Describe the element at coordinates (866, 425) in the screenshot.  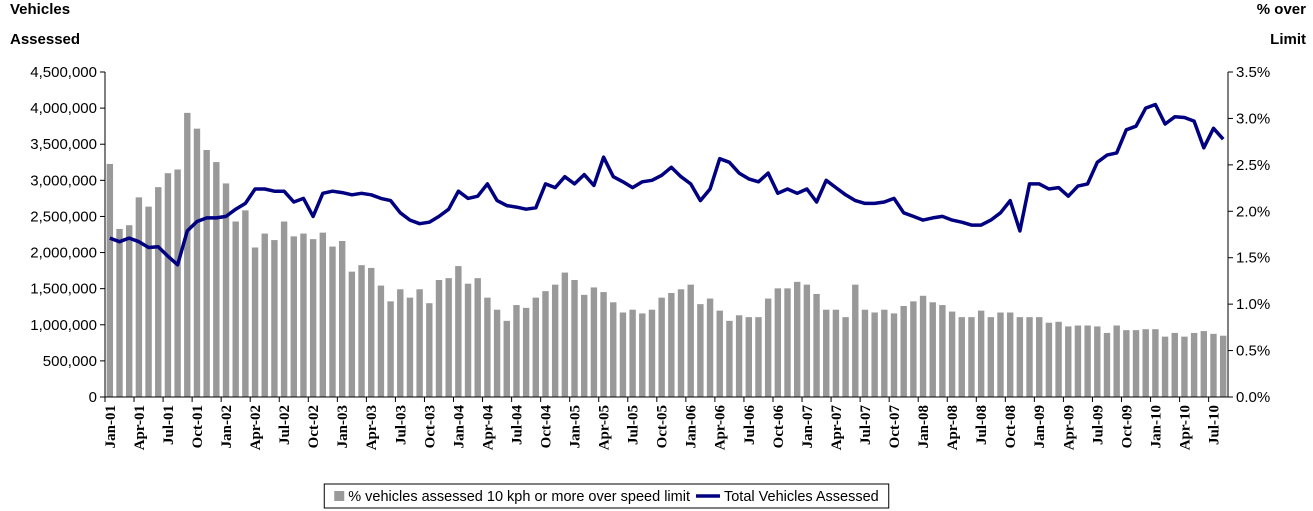
I see `x-tick-label: Jul-07` at that location.